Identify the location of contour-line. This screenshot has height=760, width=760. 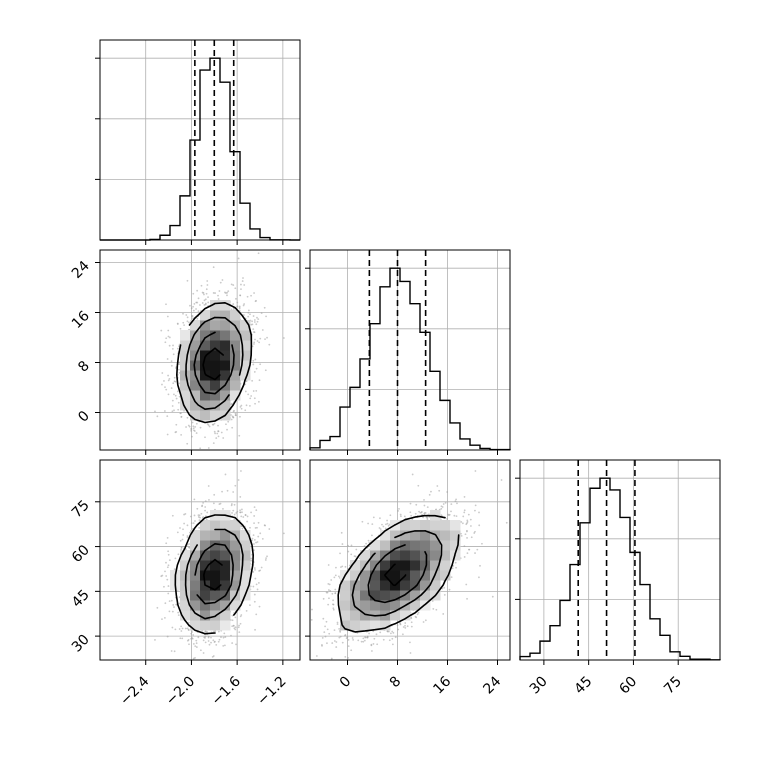
(395, 575).